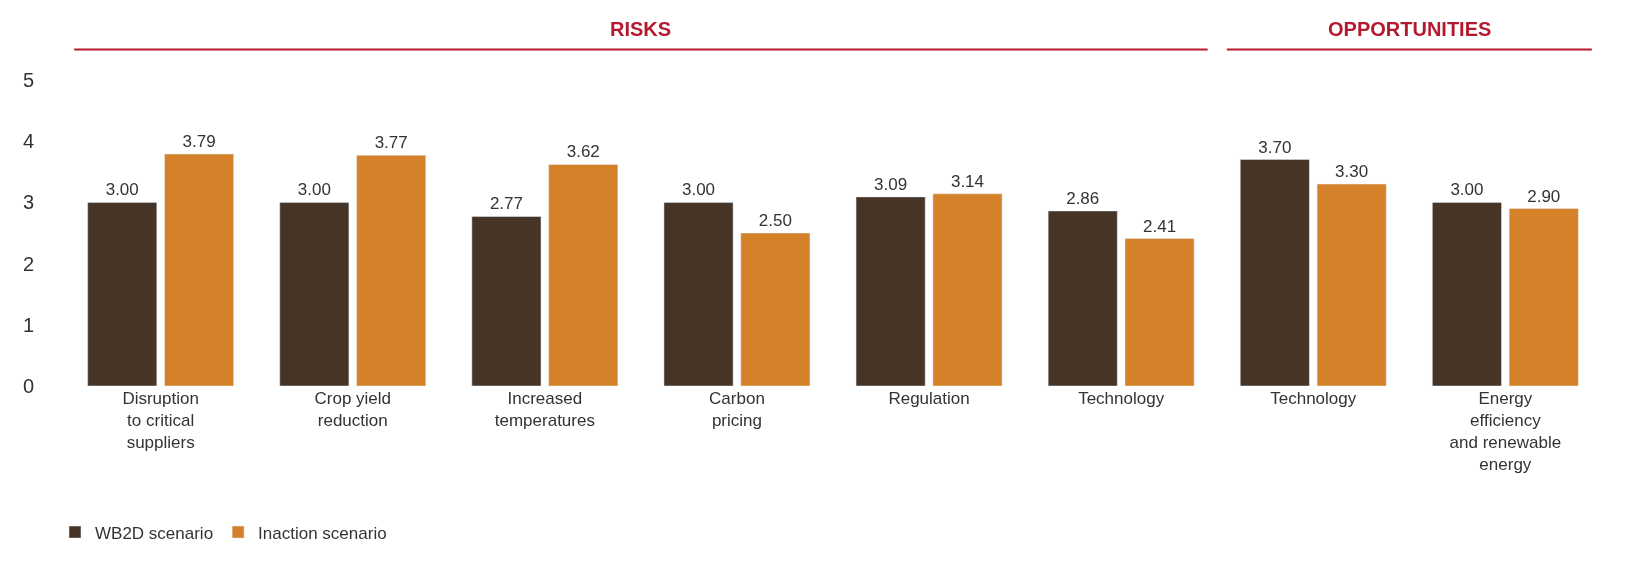 The image size is (1631, 563). I want to click on data-label: 3.30, so click(1352, 172).